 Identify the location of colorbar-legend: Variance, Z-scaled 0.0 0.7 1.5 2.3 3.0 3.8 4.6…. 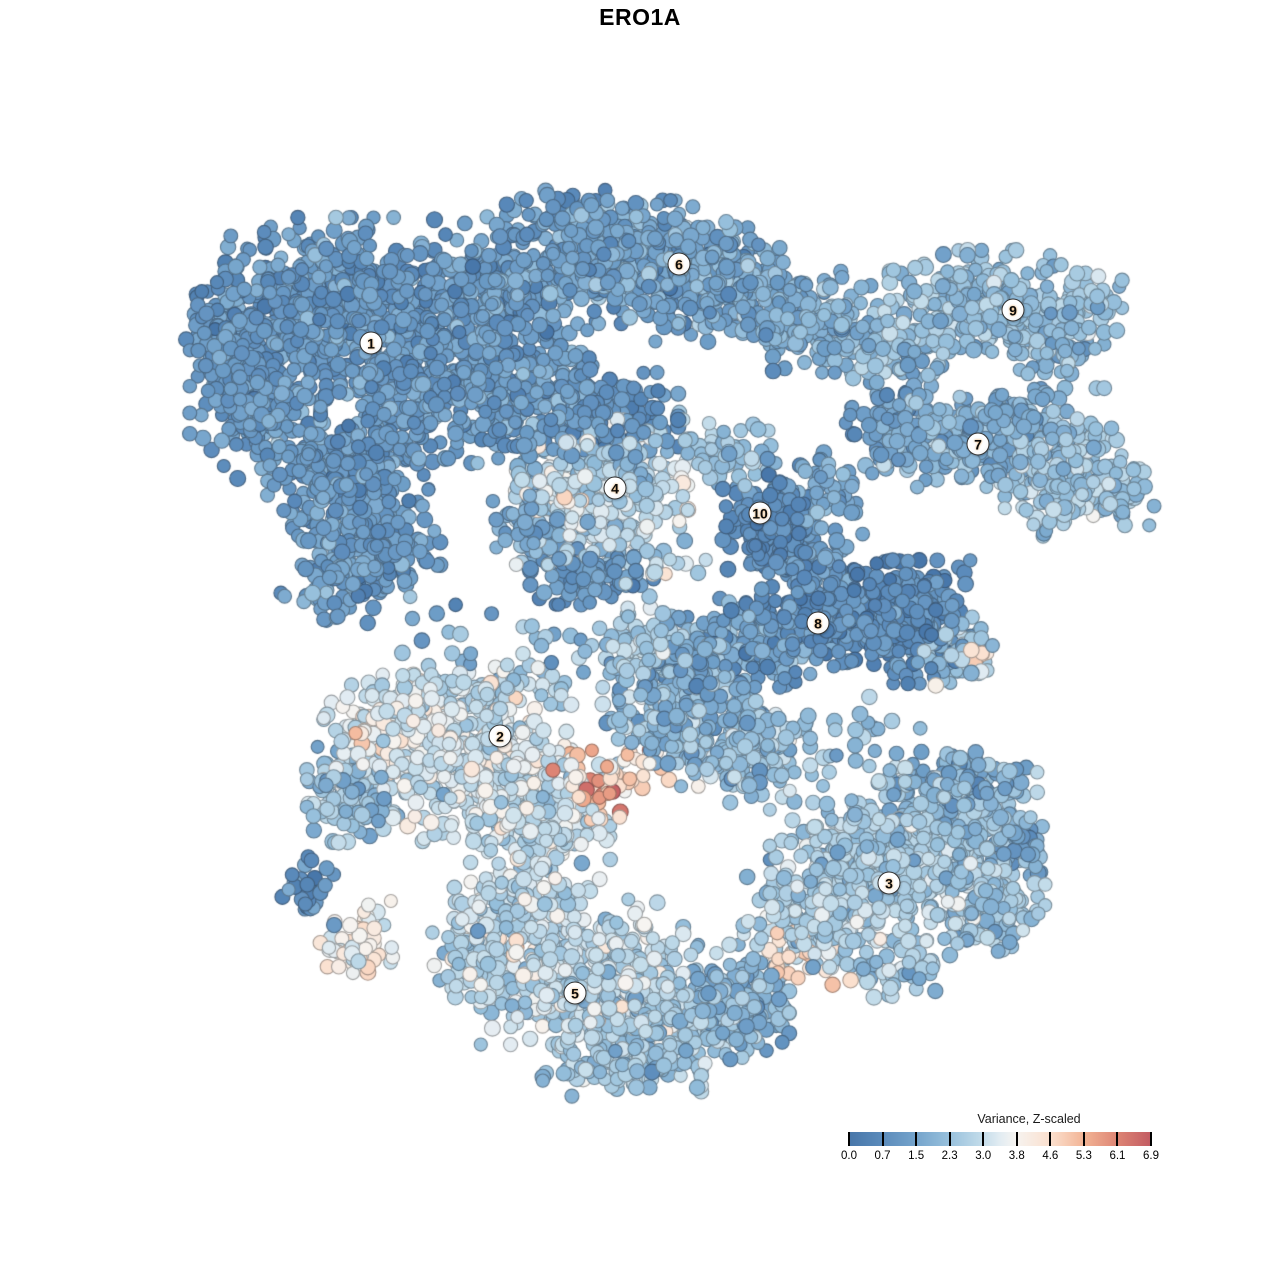
(1000, 1139).